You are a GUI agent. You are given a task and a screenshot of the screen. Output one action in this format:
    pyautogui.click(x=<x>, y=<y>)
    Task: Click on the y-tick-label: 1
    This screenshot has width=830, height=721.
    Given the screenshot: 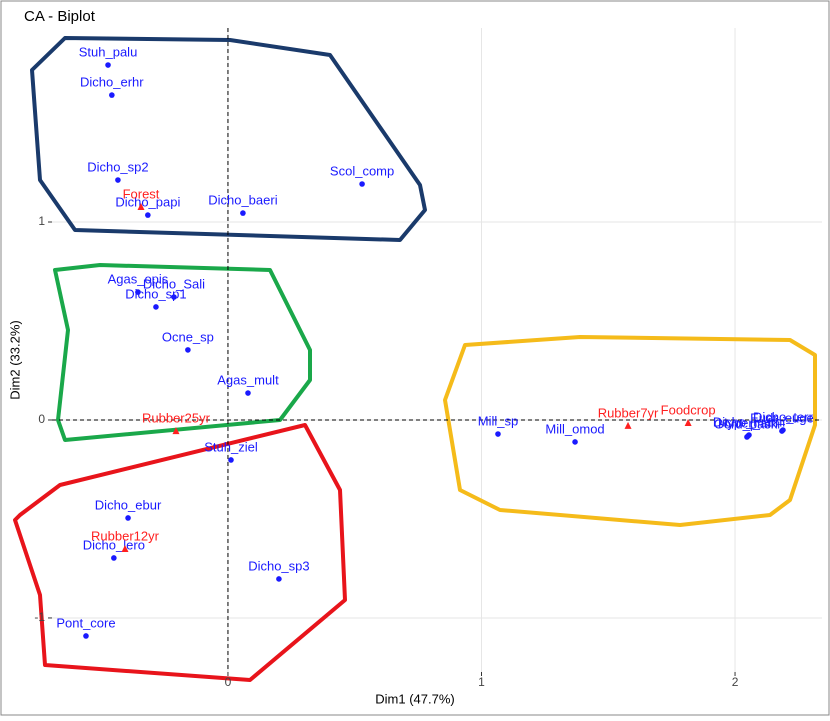 What is the action you would take?
    pyautogui.click(x=41, y=221)
    